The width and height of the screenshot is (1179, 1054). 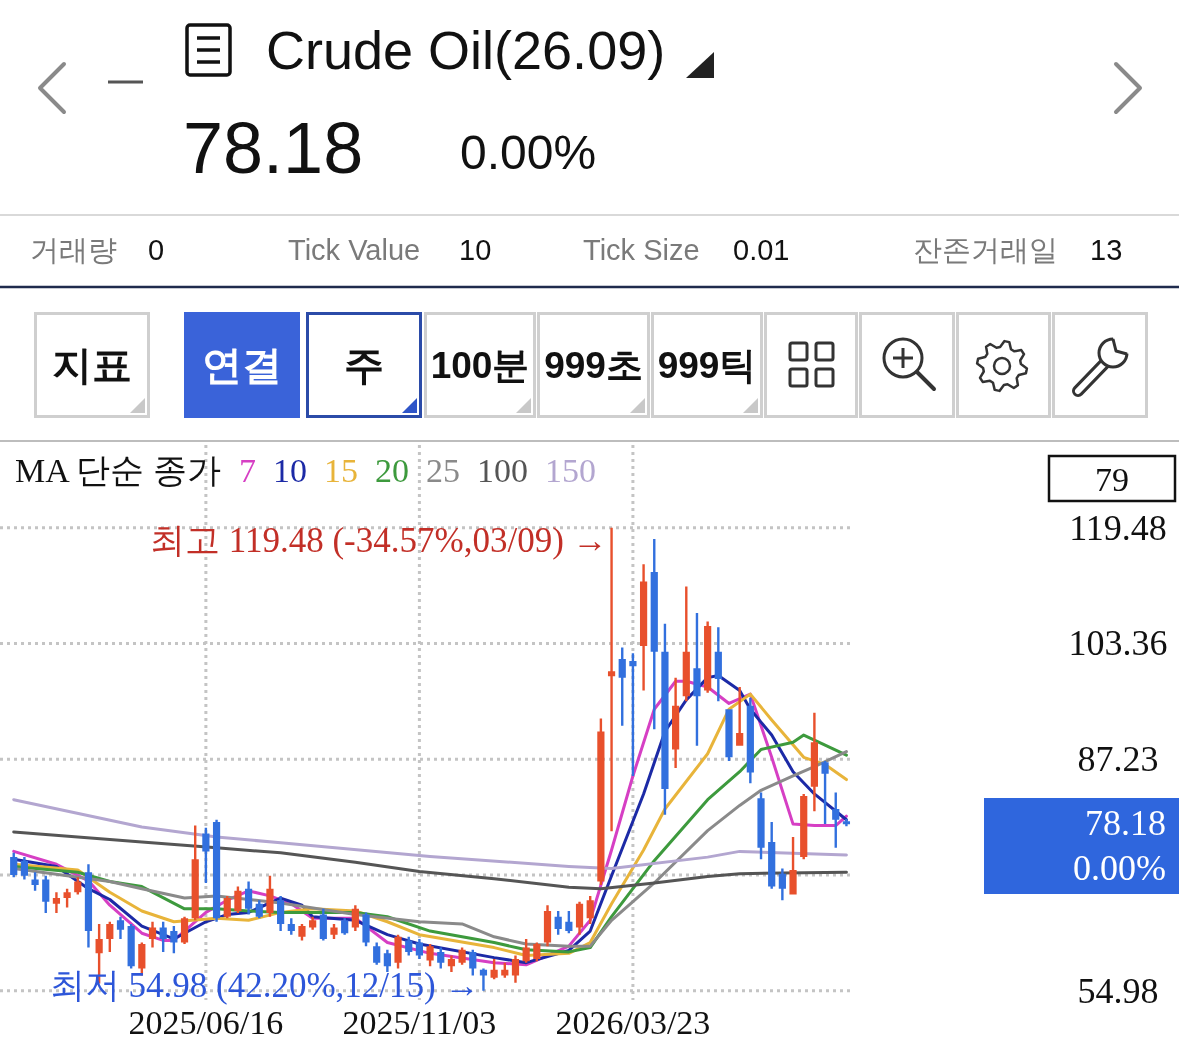 What do you see at coordinates (156, 250) in the screenshot?
I see `text: 0` at bounding box center [156, 250].